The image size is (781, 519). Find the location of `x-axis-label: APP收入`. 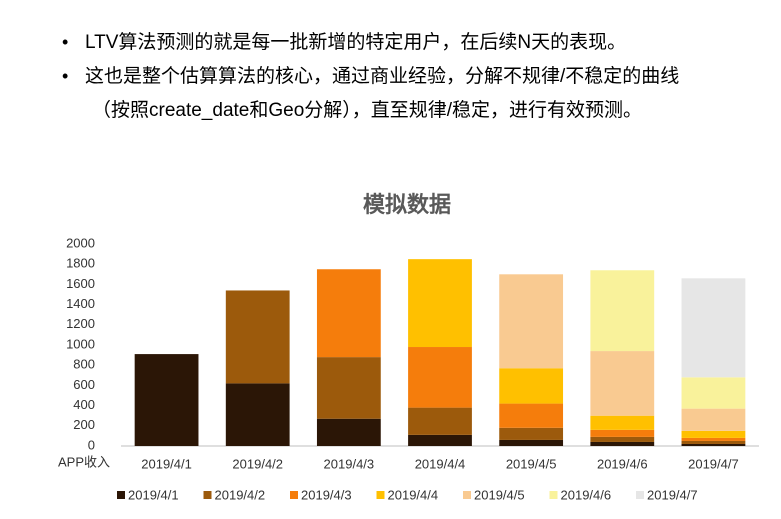

x-axis-label: APP收入 is located at coordinates (84, 461).